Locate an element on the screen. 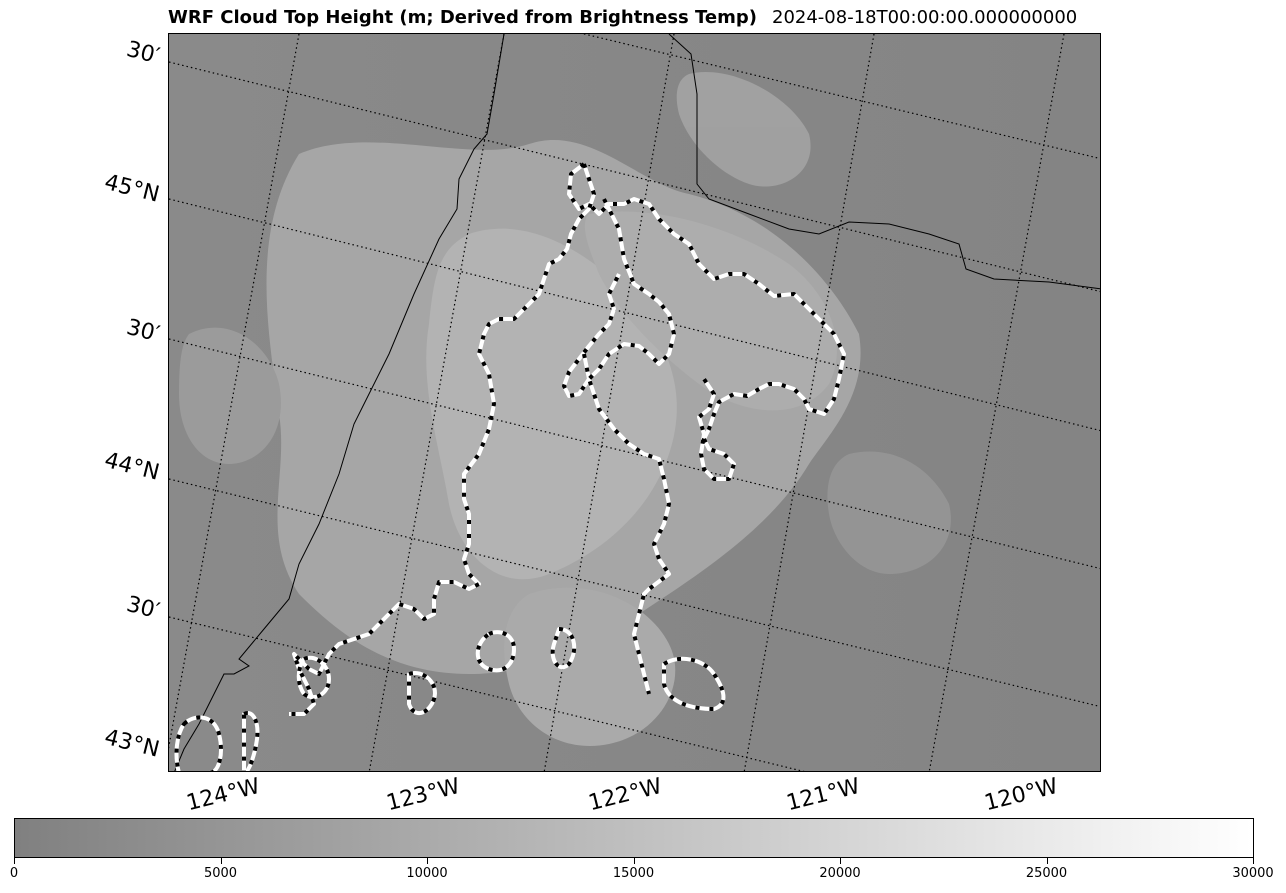 The width and height of the screenshot is (1286, 893). lon-label: 123°W is located at coordinates (423, 795).